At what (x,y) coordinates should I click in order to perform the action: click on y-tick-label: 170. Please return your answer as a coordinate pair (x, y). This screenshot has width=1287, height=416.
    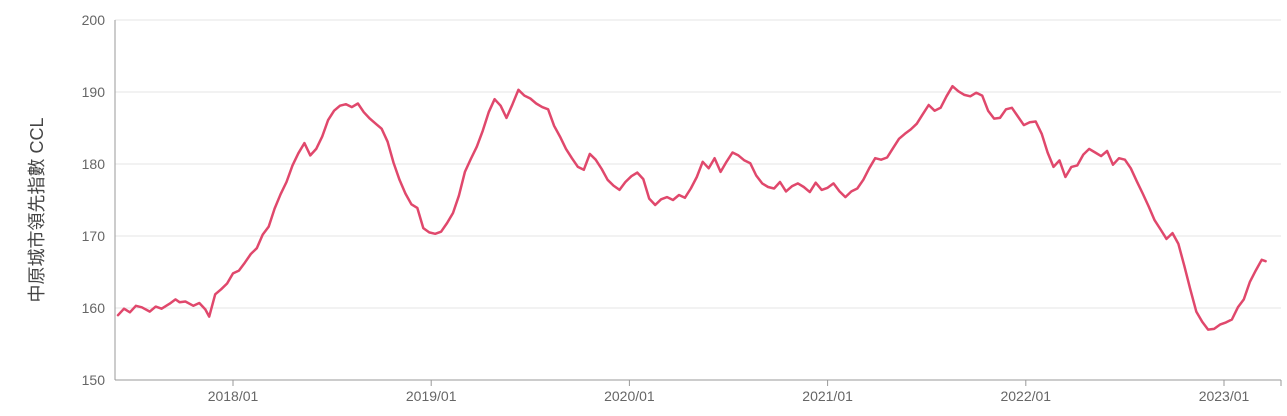
    Looking at the image, I should click on (94, 236).